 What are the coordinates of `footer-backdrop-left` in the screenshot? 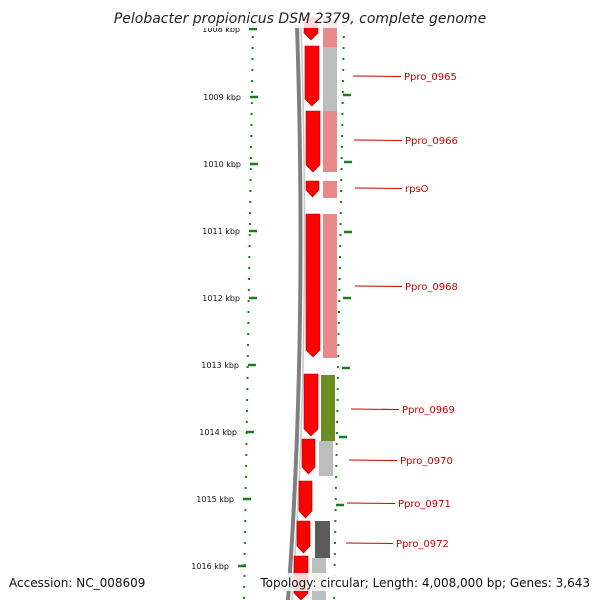 It's located at (75, 582).